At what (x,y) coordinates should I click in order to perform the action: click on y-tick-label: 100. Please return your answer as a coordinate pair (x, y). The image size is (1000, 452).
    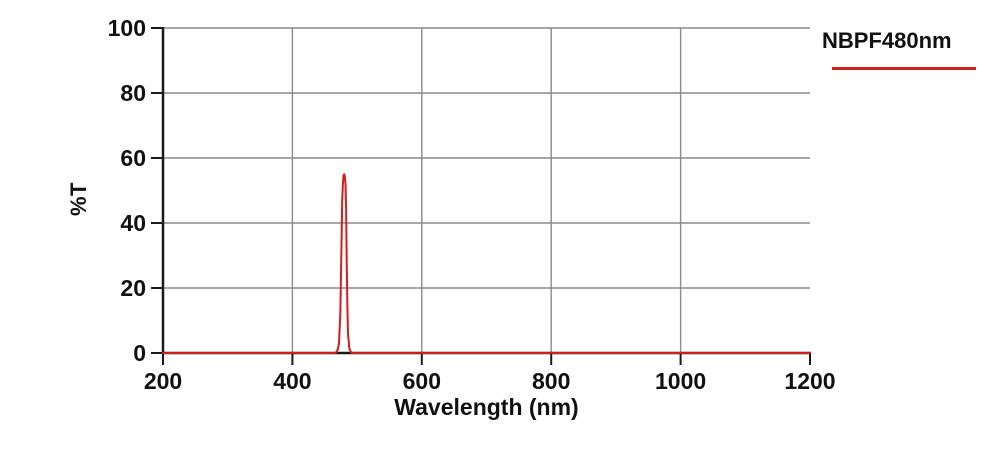
    Looking at the image, I should click on (127, 28).